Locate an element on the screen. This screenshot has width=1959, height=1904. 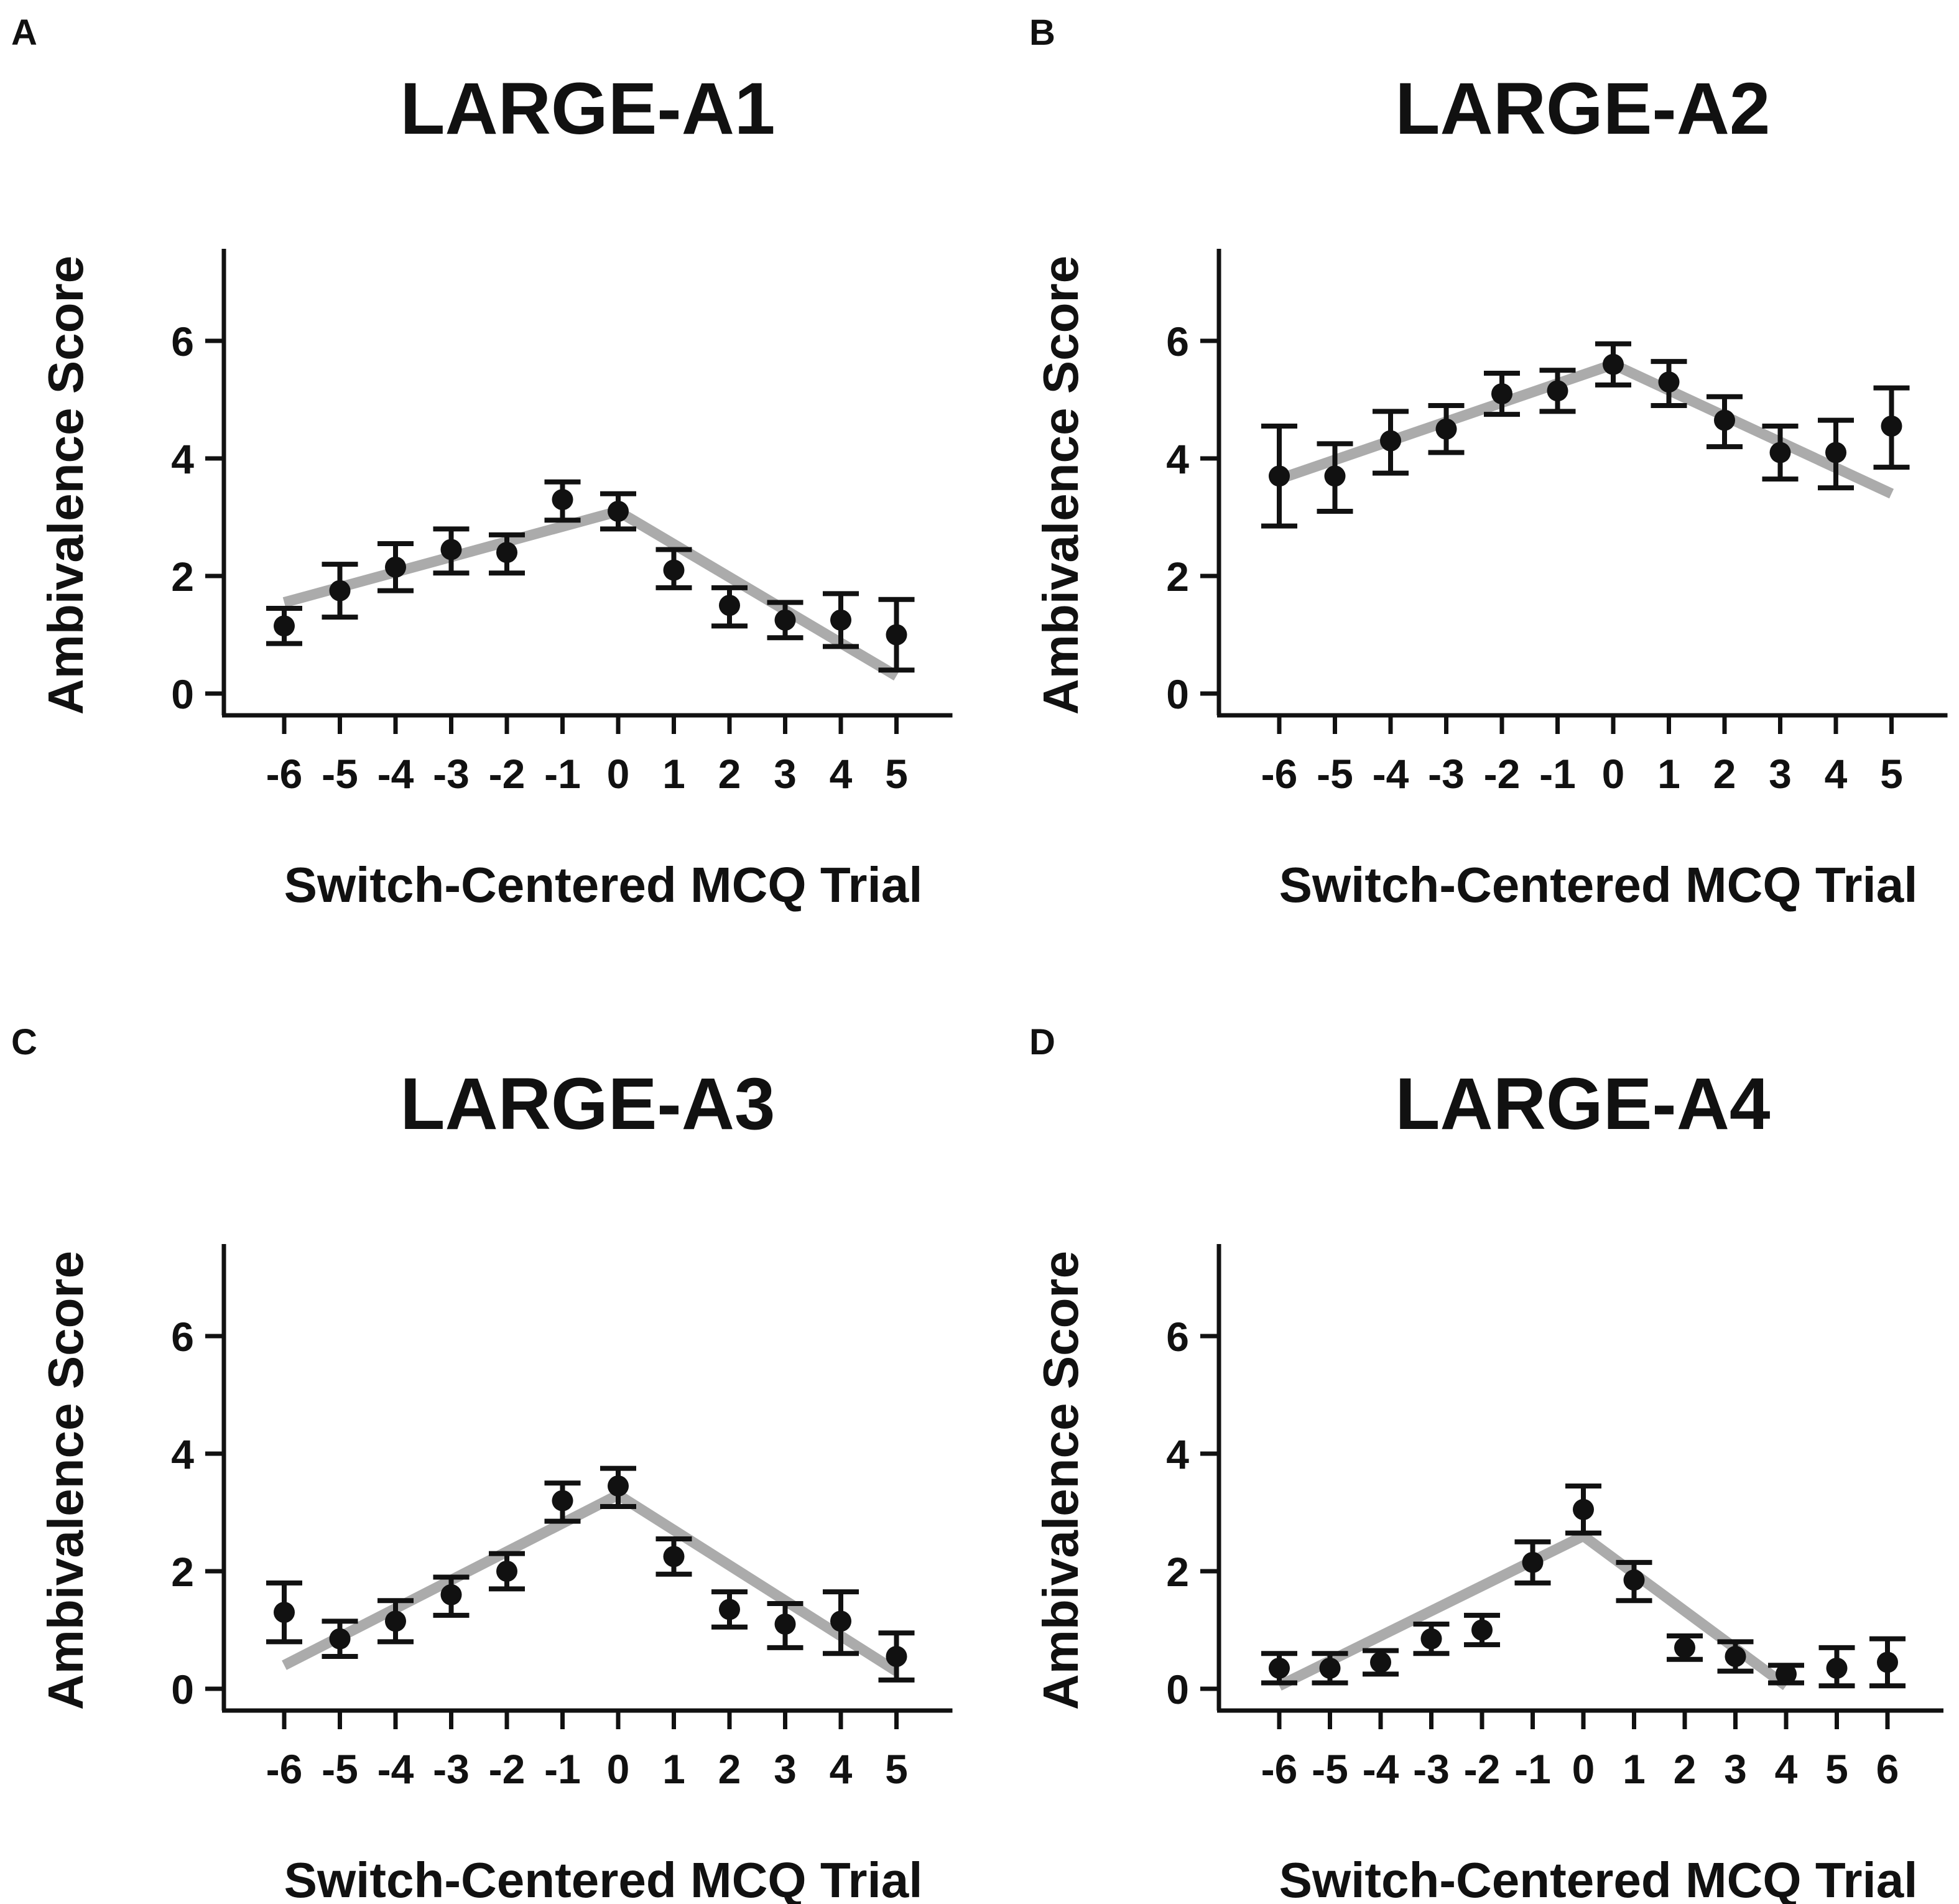
chart-title: LARGE-A3 is located at coordinates (587, 1104).